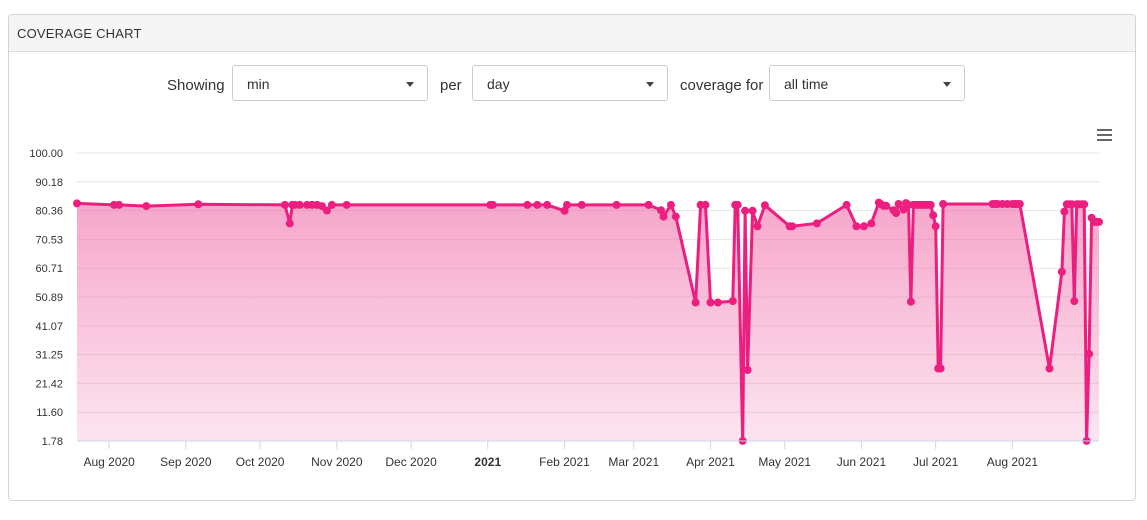 The image size is (1147, 520). I want to click on x-tick-label: Jun 2021, so click(862, 462).